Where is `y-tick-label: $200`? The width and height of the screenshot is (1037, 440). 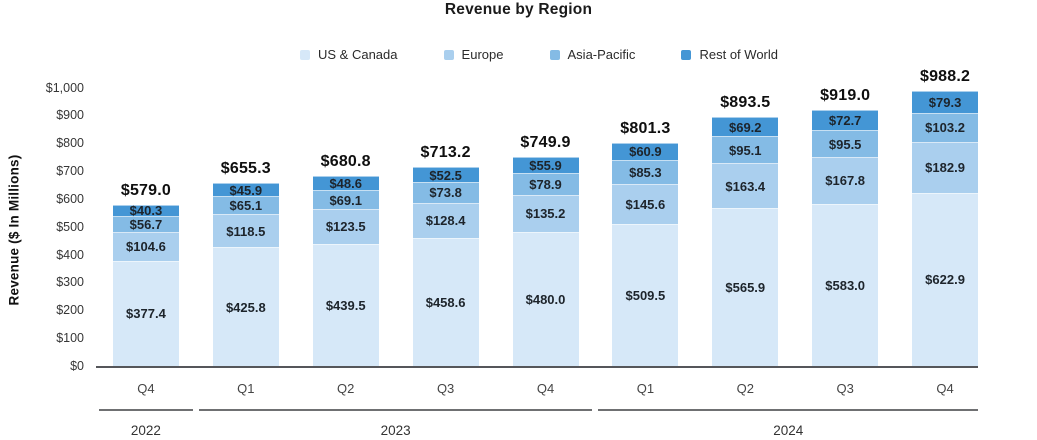
y-tick-label: $200 is located at coordinates (70, 310).